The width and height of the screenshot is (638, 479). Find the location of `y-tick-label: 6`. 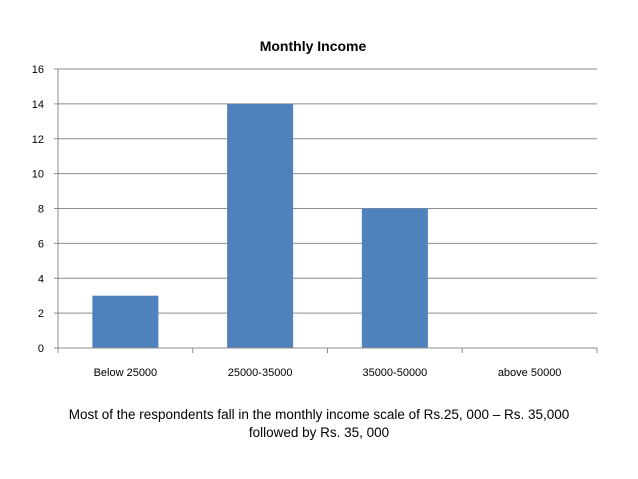

y-tick-label: 6 is located at coordinates (41, 244).